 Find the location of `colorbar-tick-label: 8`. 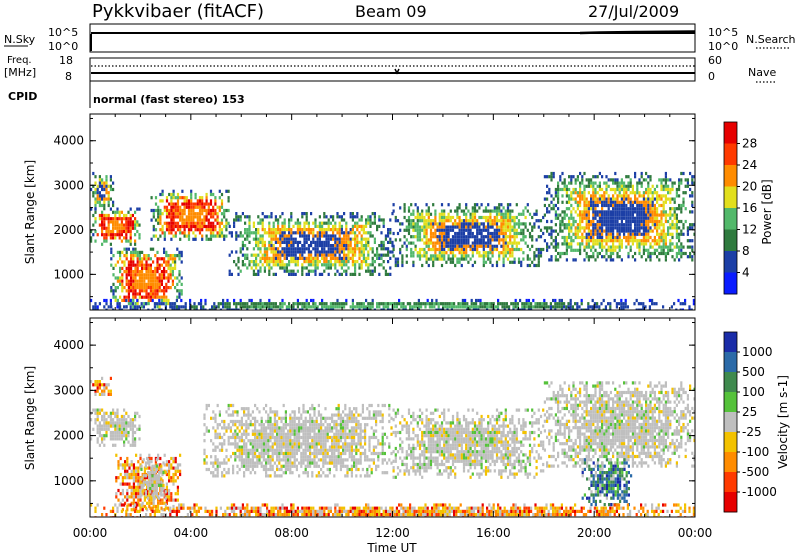

colorbar-tick-label: 8 is located at coordinates (746, 251).